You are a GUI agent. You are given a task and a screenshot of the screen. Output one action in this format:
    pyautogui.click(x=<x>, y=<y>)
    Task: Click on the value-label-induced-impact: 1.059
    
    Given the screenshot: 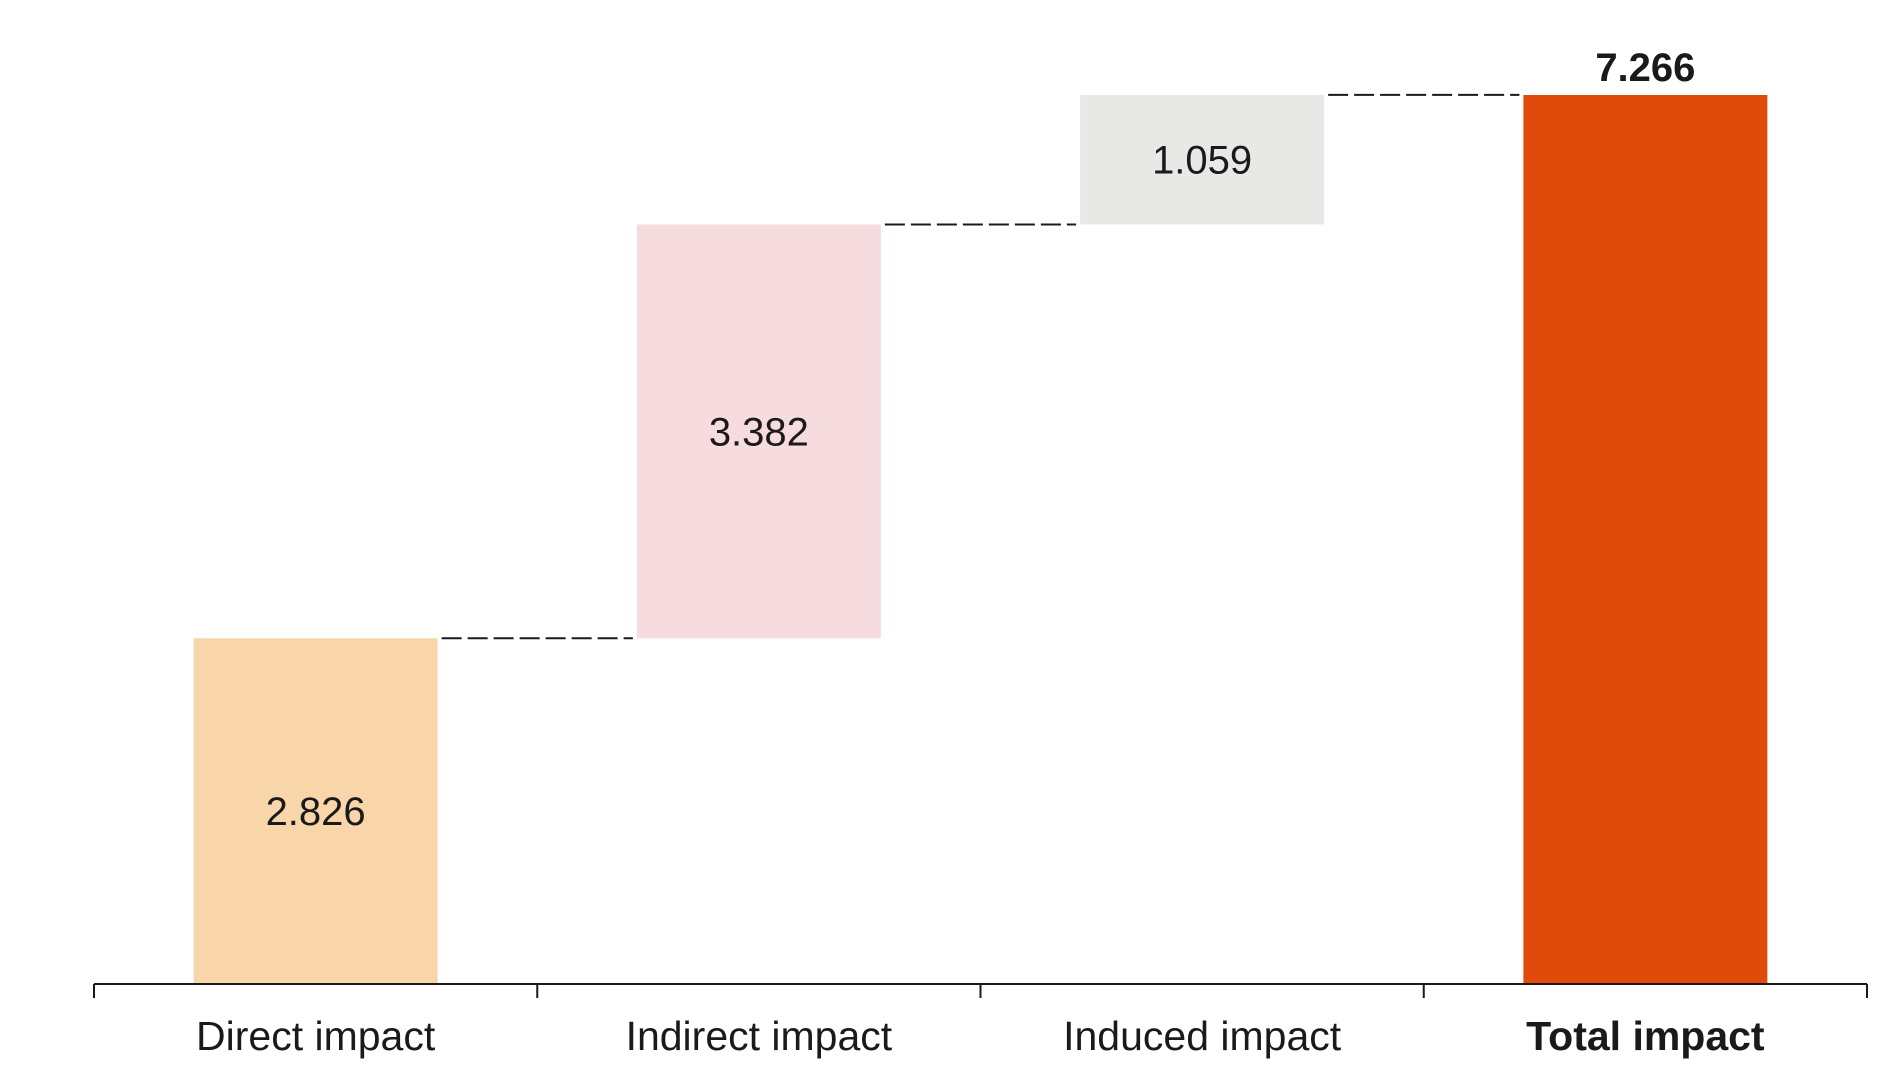 What is the action you would take?
    pyautogui.click(x=1202, y=161)
    